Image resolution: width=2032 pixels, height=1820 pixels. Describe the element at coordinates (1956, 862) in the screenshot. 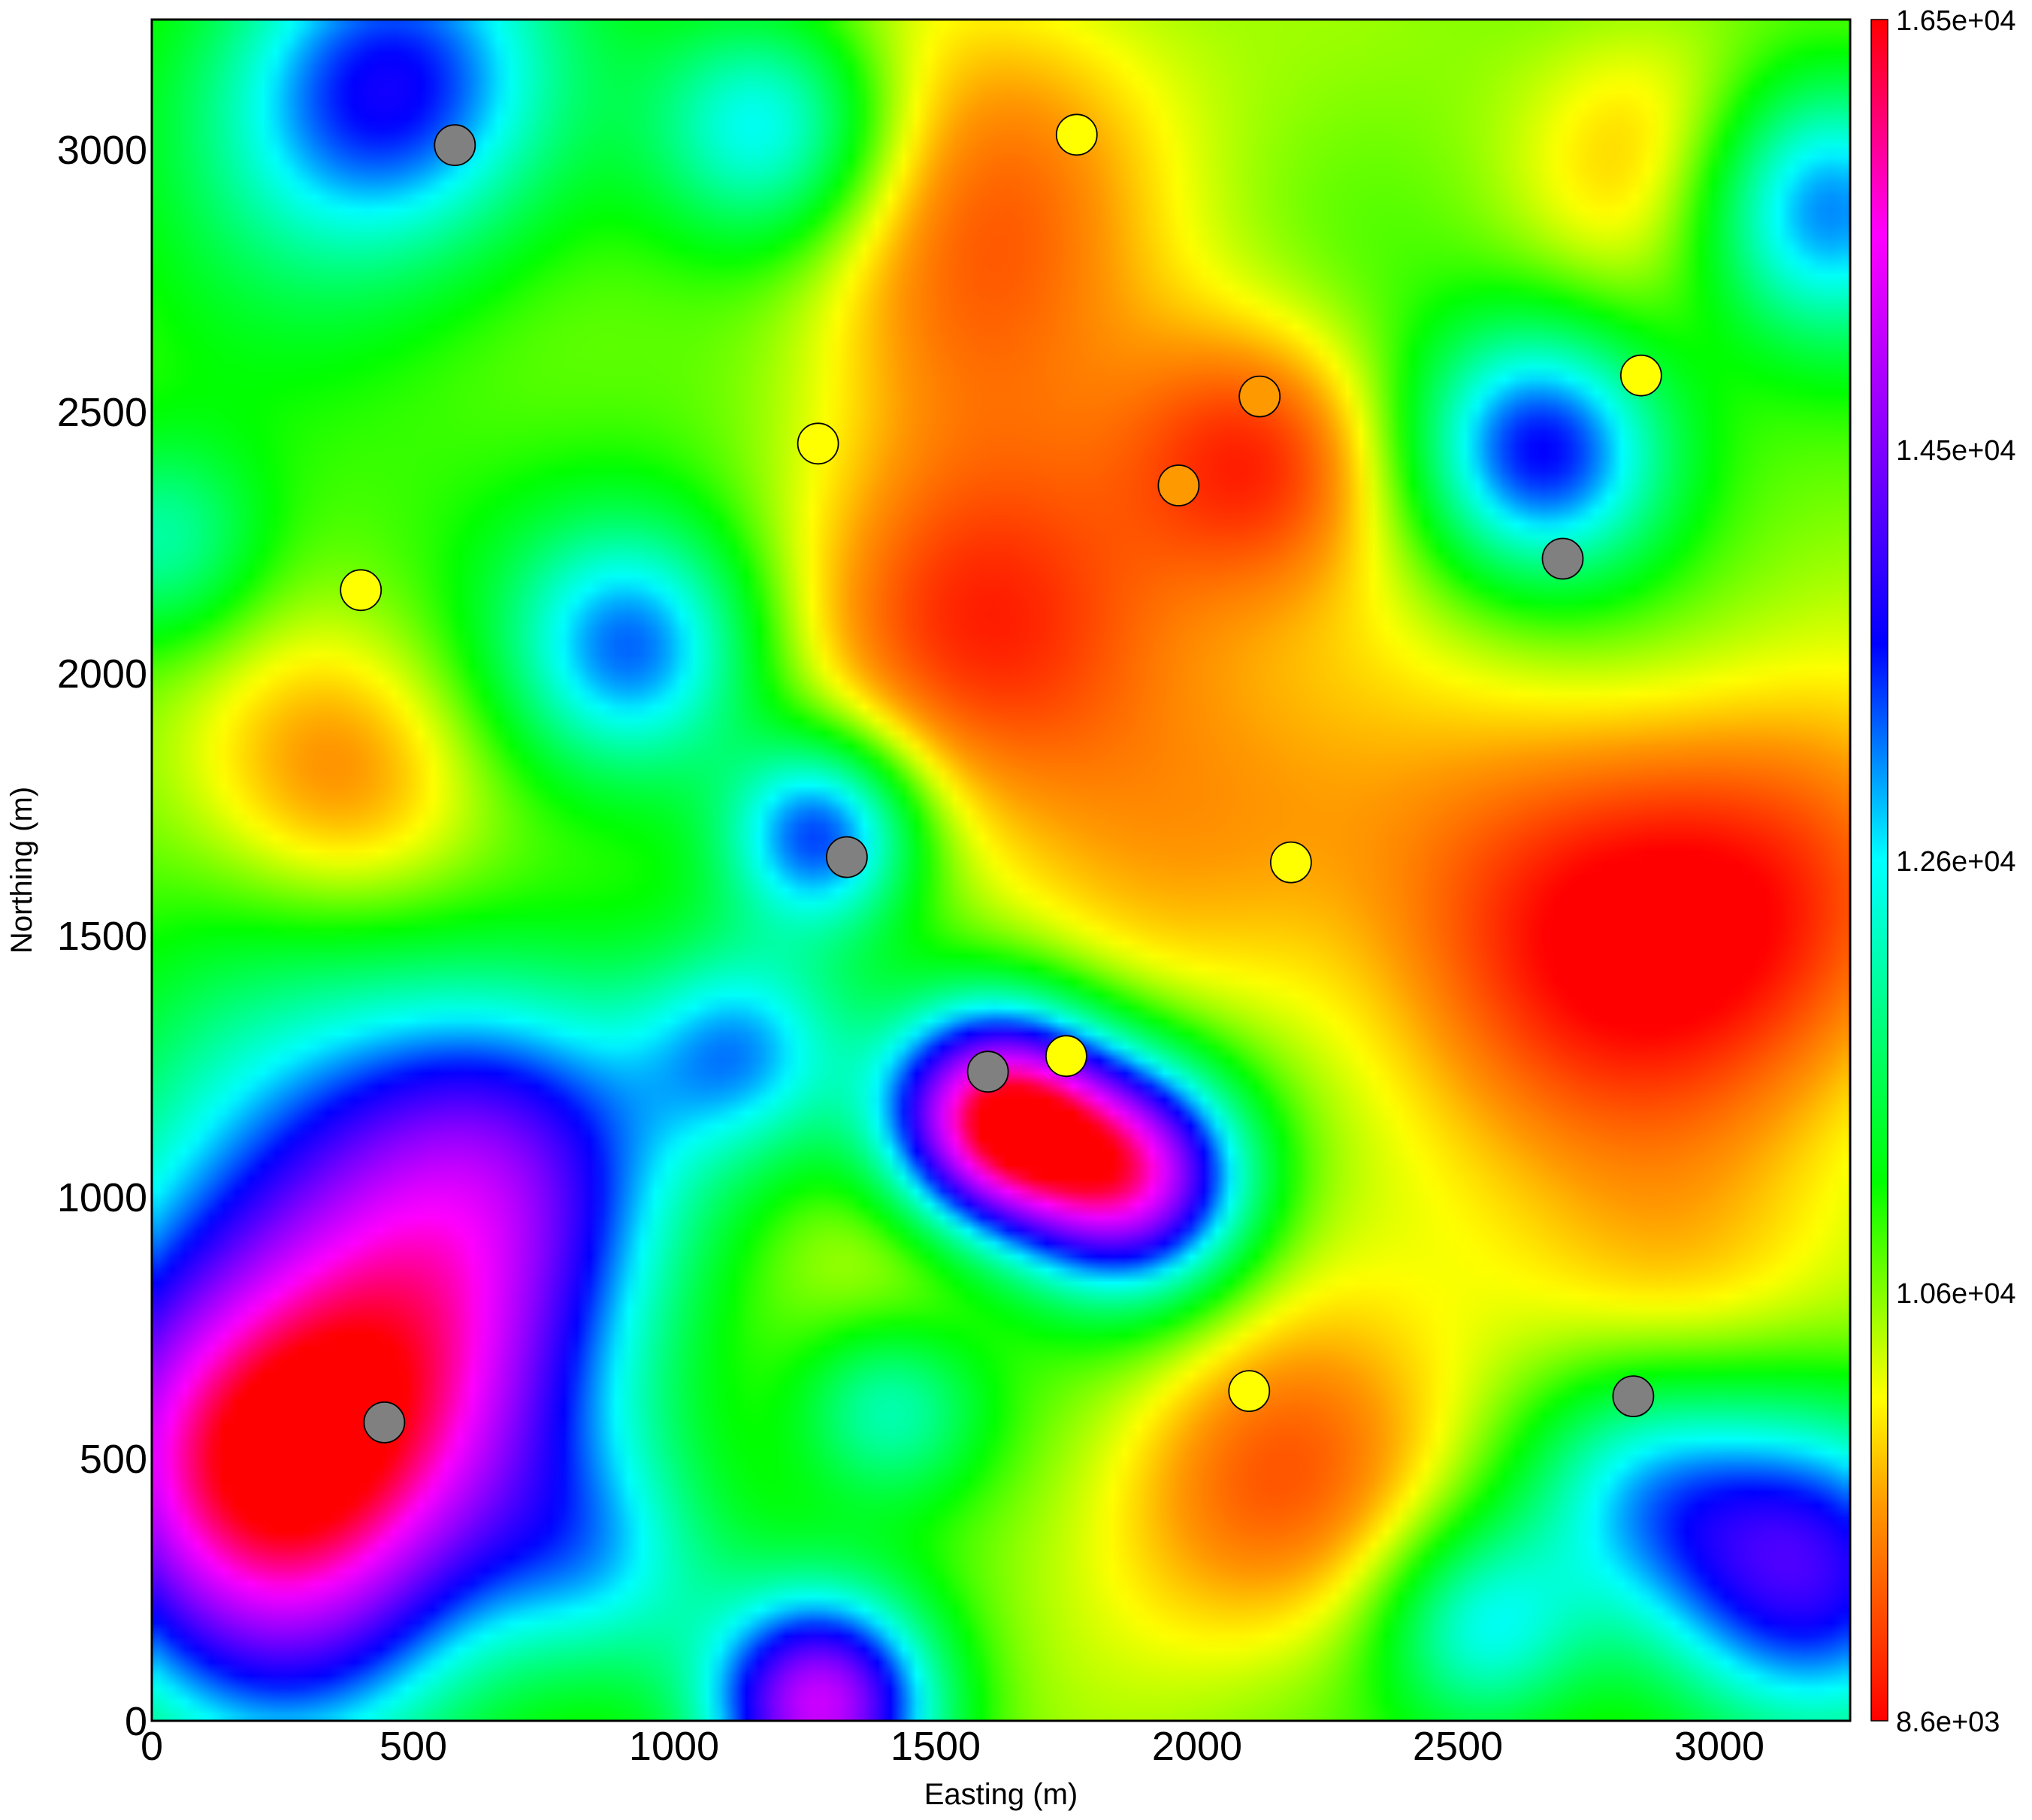

I see `colorbar-tick-label: 1.26e+04` at that location.